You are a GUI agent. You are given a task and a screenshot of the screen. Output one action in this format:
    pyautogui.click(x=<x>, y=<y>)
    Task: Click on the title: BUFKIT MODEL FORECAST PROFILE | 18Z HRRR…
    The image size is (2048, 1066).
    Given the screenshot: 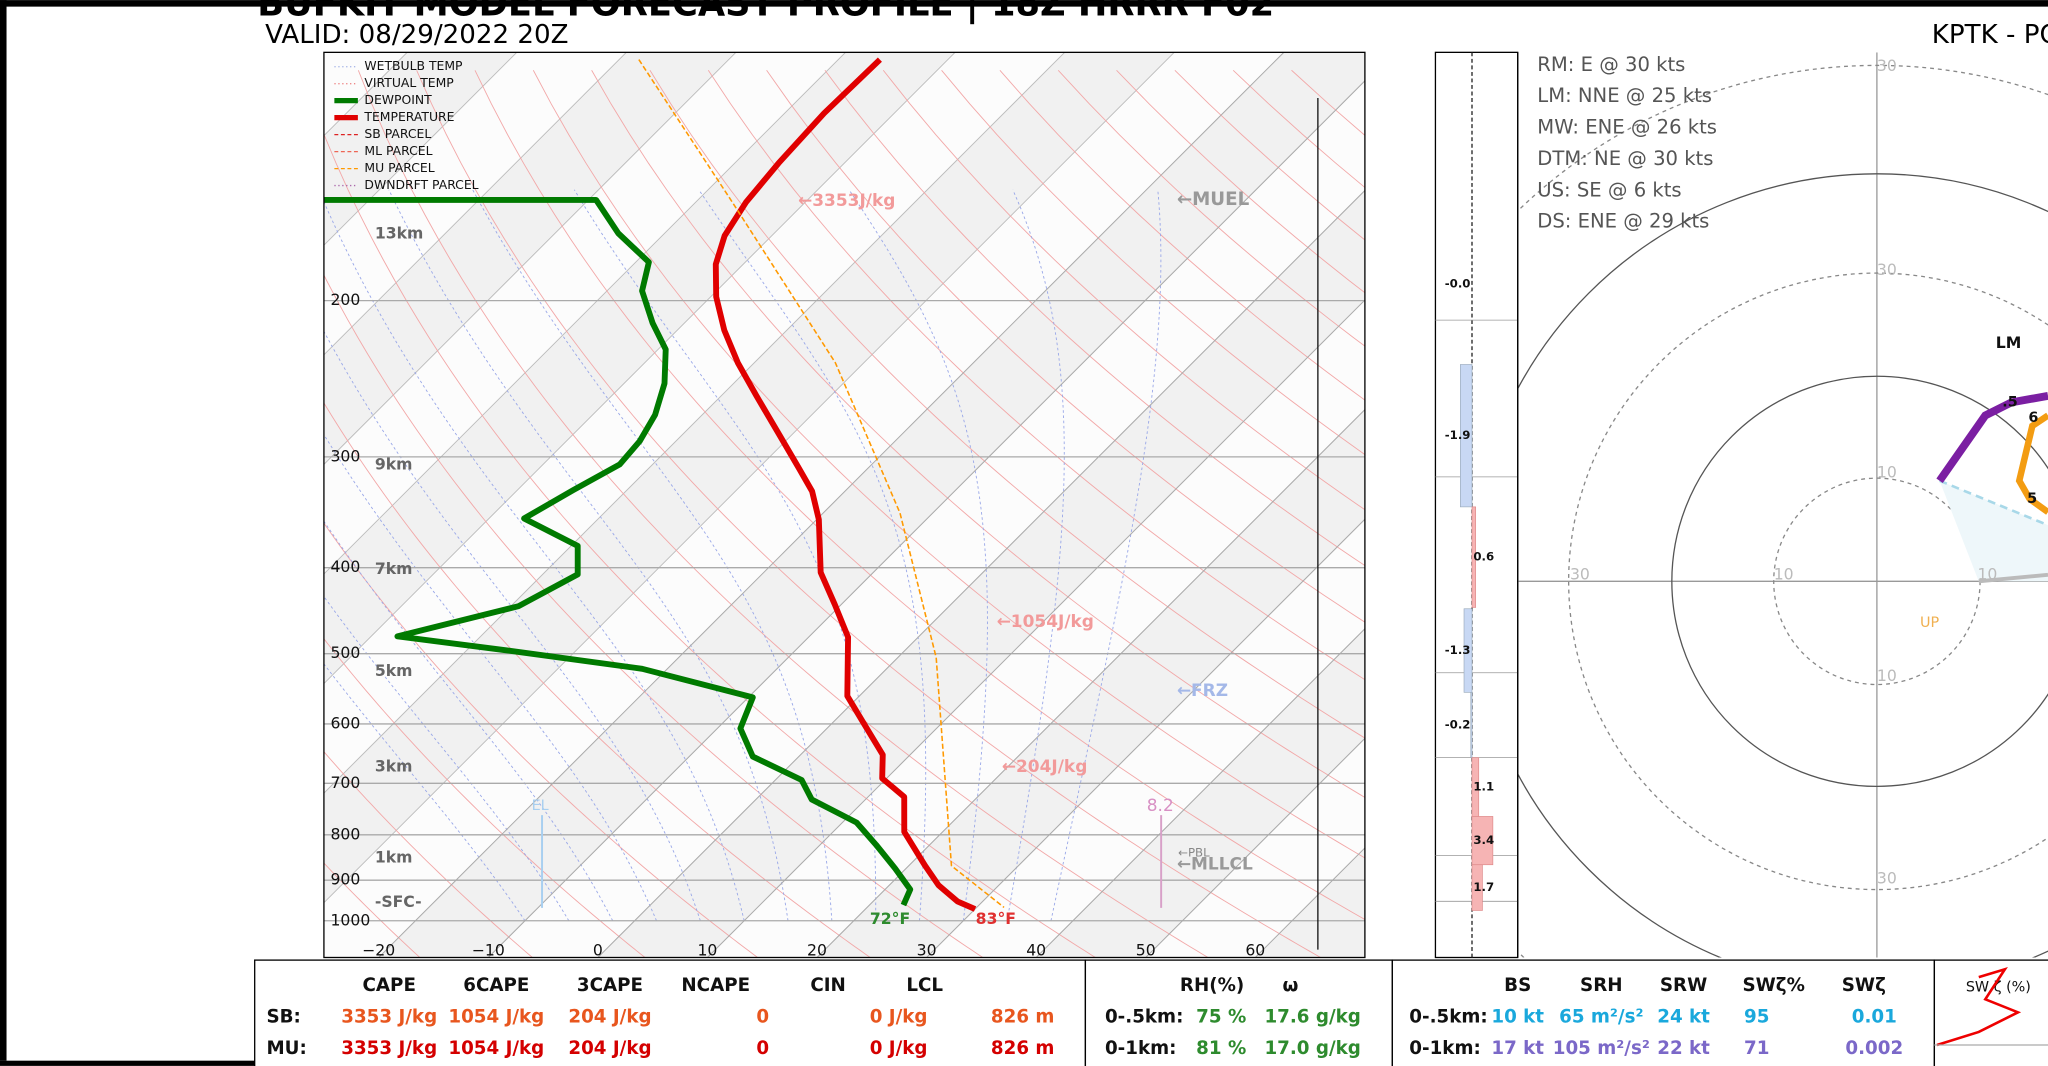 What is the action you would take?
    pyautogui.click(x=765, y=12)
    